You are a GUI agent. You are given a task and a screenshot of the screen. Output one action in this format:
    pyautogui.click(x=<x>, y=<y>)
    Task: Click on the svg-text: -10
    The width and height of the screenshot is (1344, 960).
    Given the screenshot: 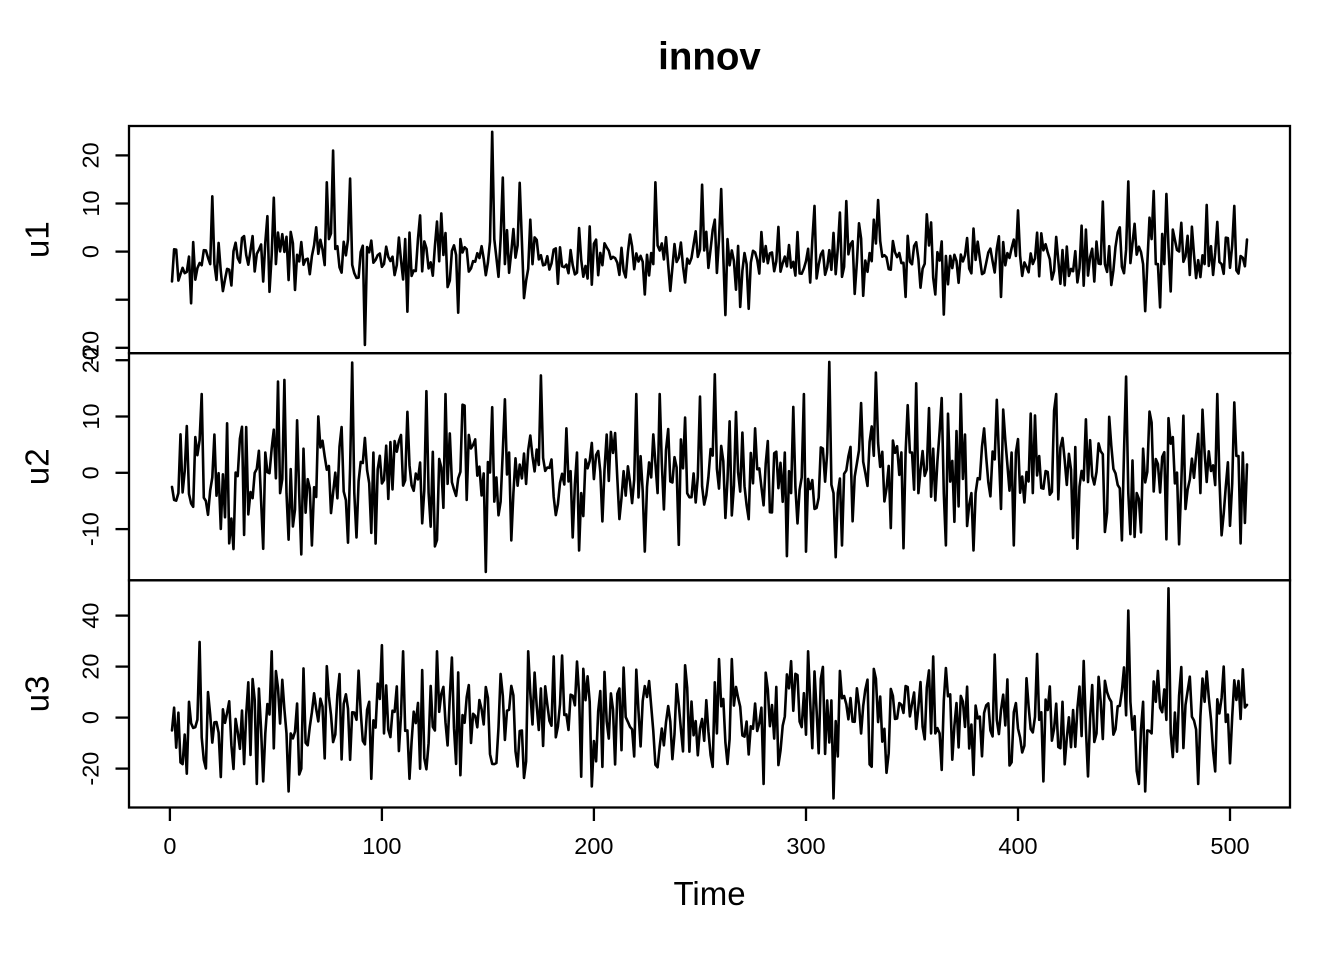 What is the action you would take?
    pyautogui.click(x=91, y=529)
    